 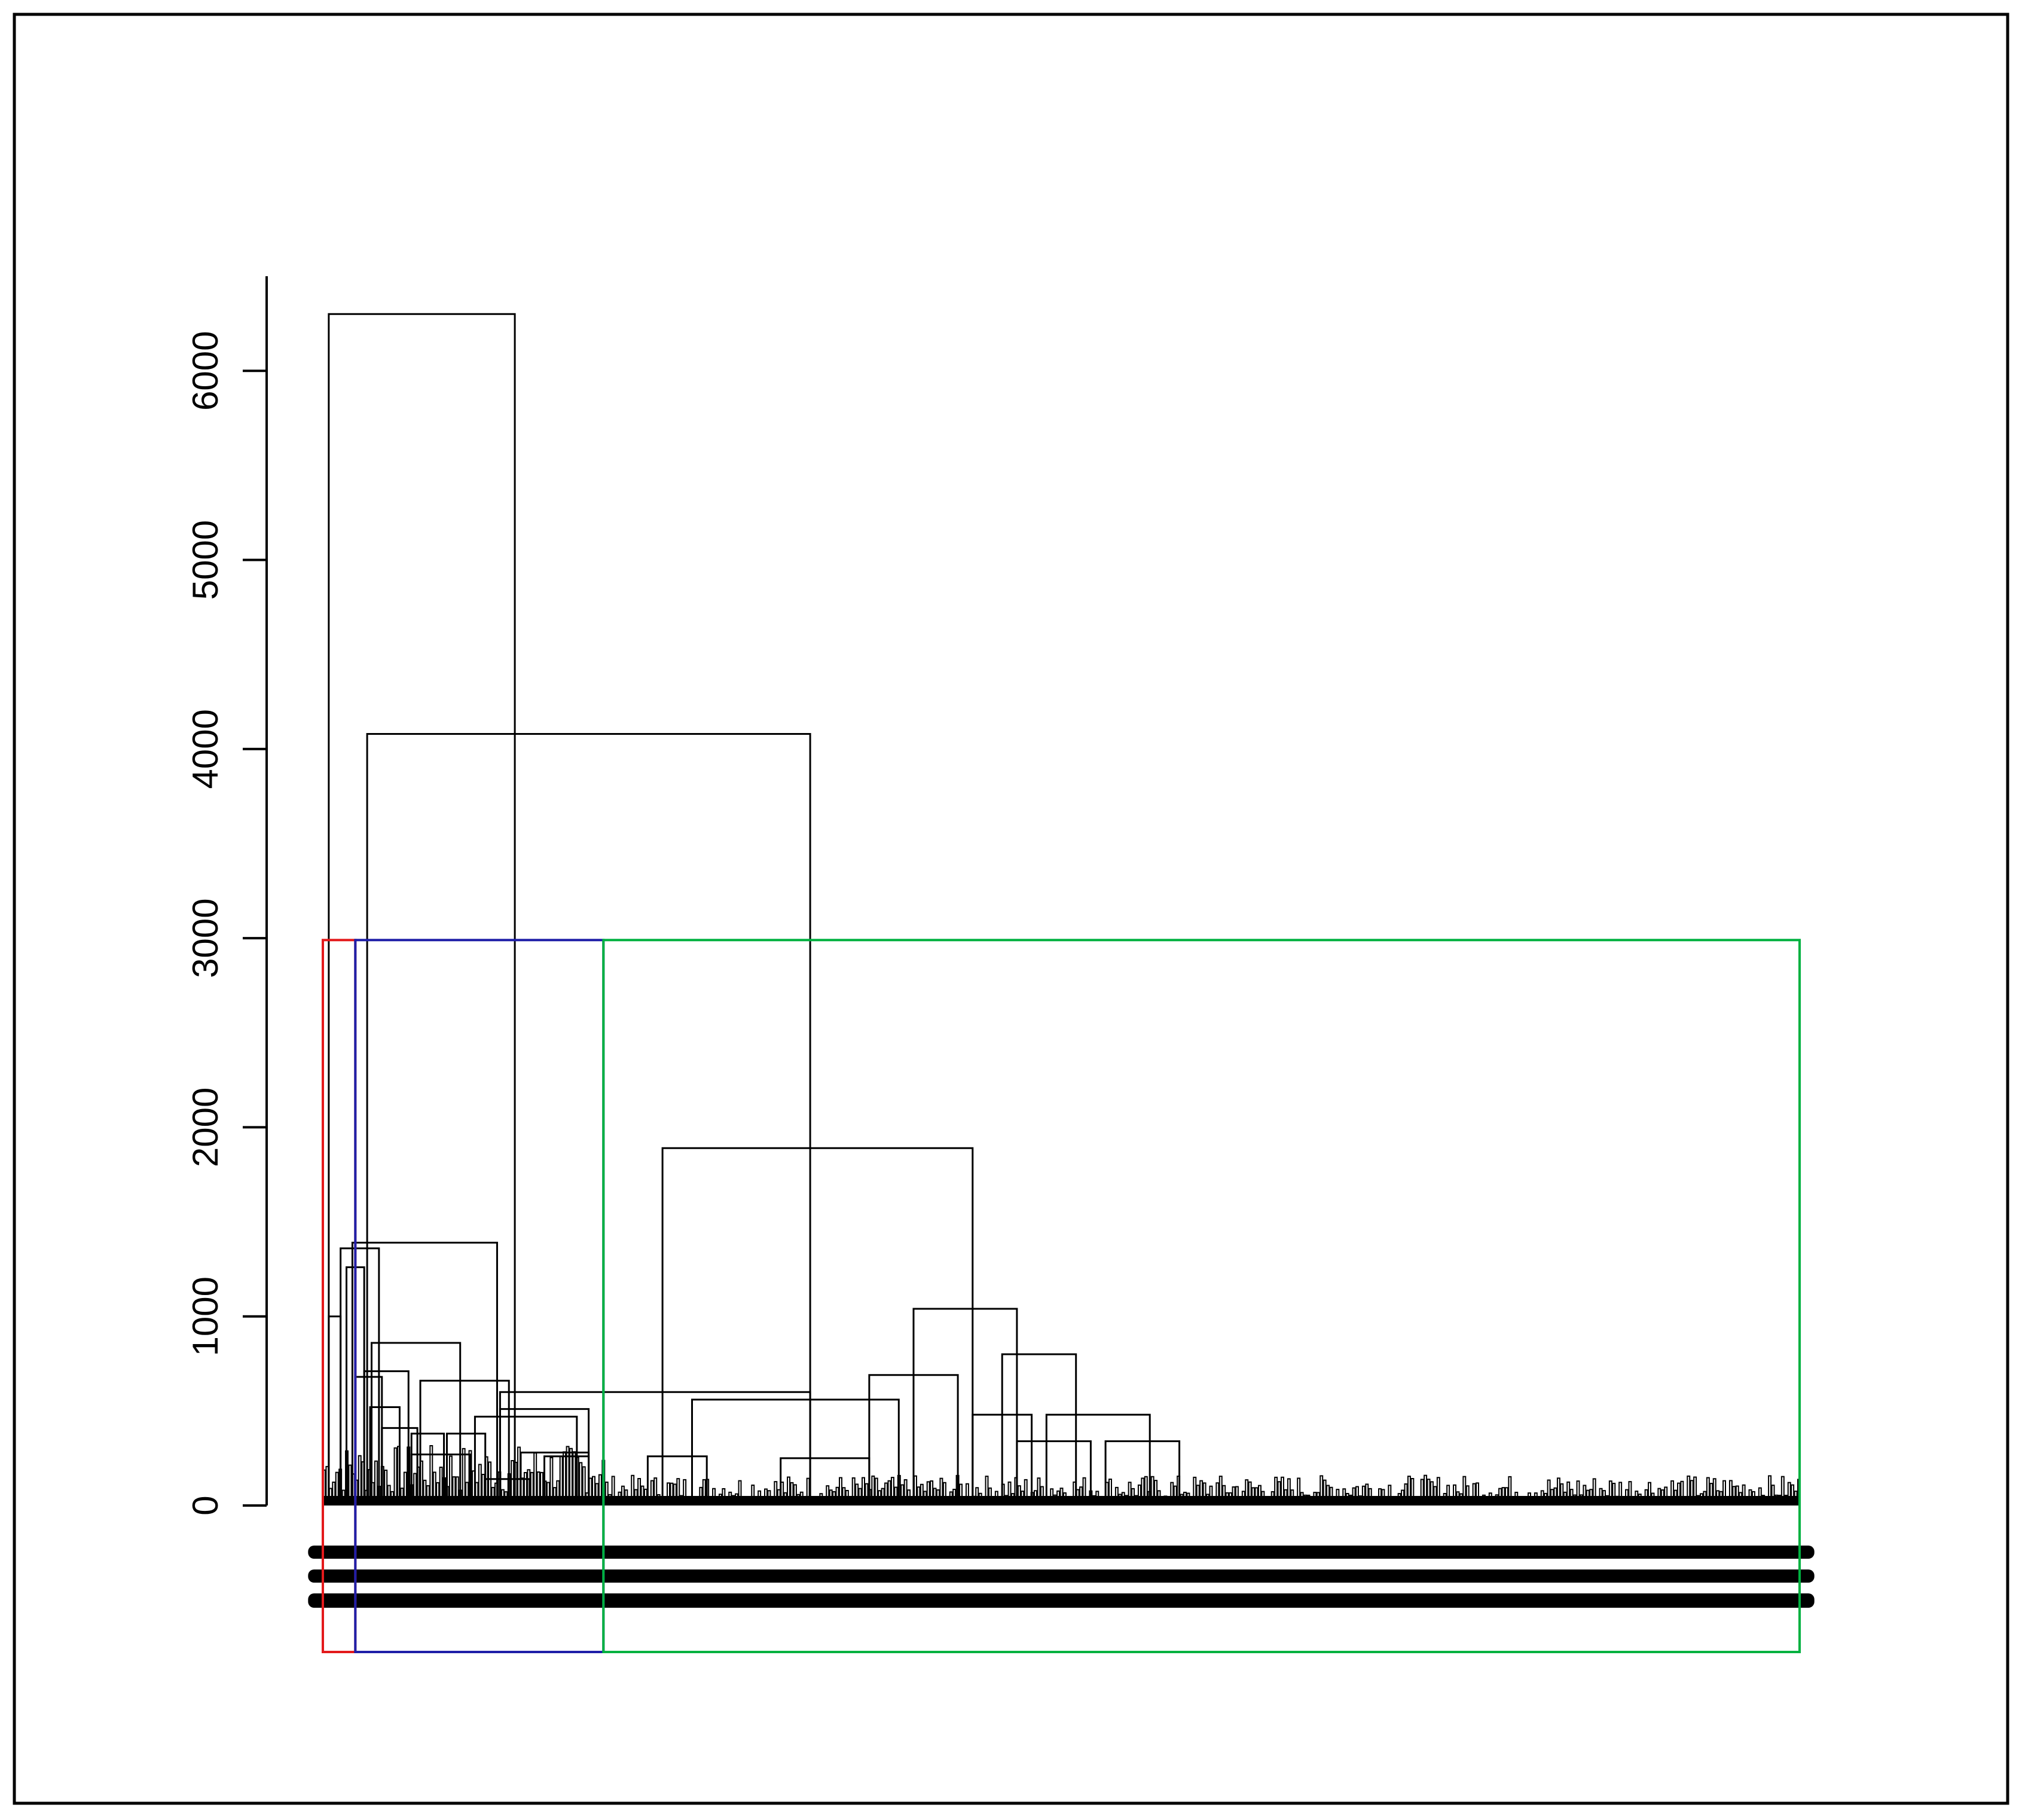 What do you see at coordinates (205, 1505) in the screenshot?
I see `y-tick-label: 0` at bounding box center [205, 1505].